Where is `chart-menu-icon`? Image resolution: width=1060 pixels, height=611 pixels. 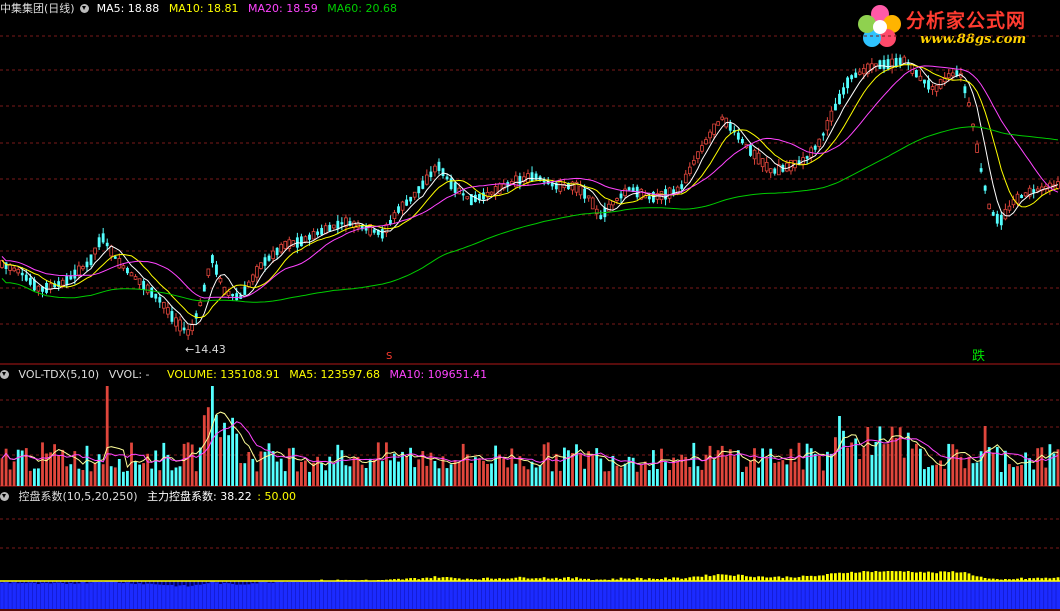
chart-menu-icon is located at coordinates (85, 8).